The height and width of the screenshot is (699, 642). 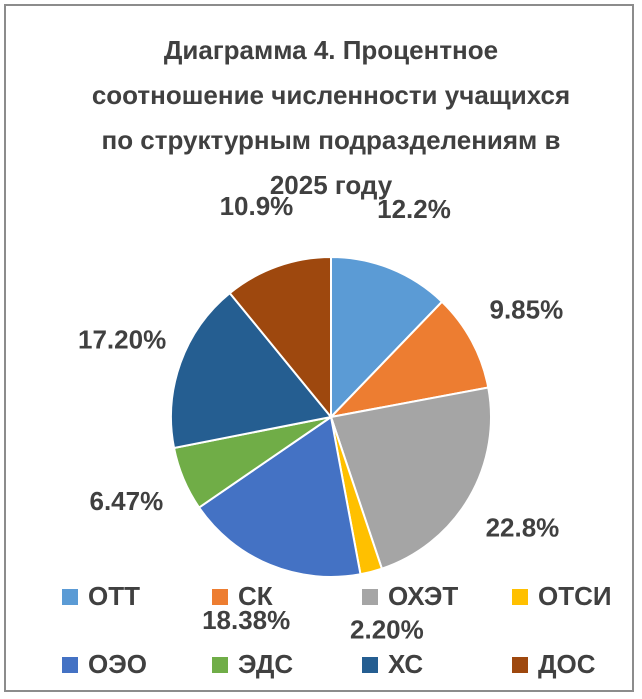 What do you see at coordinates (405, 664) in the screenshot?
I see `legend-label: ХС` at bounding box center [405, 664].